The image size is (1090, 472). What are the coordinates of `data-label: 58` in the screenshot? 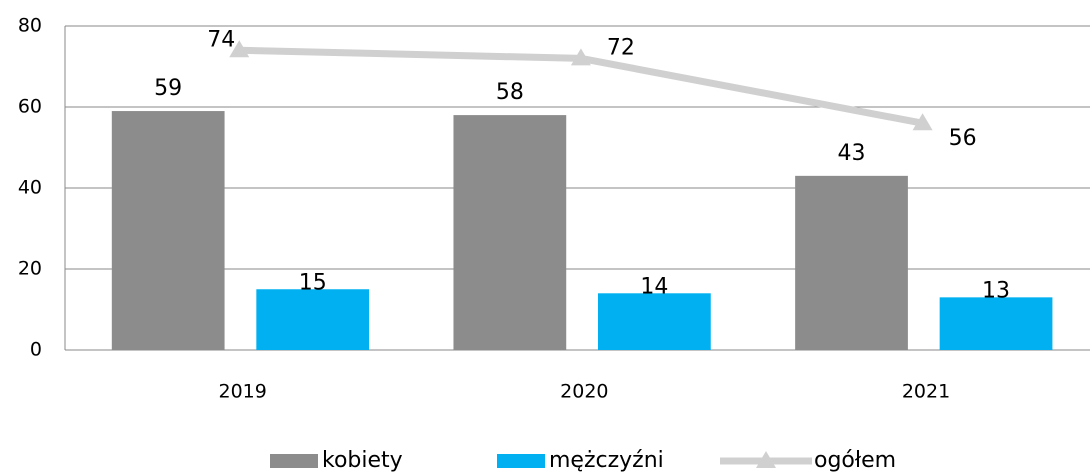 It's located at (510, 92).